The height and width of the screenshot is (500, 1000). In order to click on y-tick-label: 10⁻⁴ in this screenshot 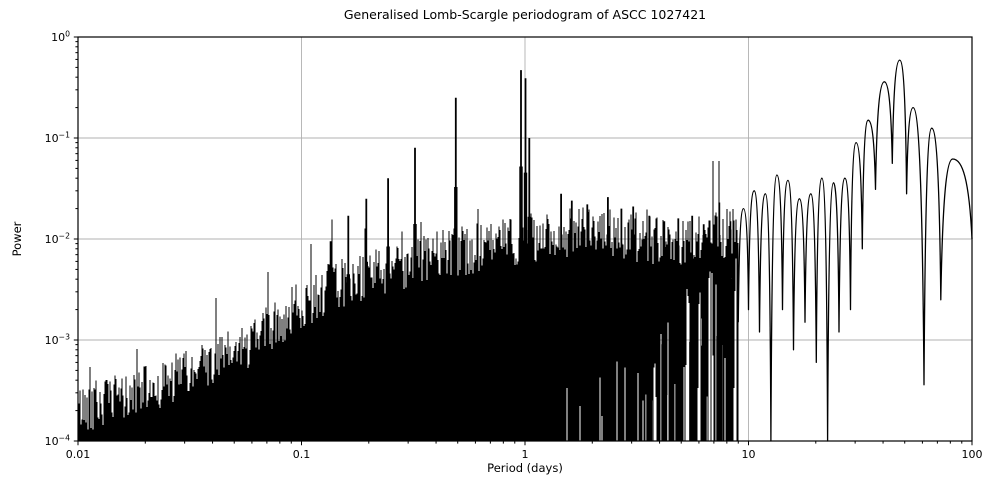, I will do `click(57, 441)`.